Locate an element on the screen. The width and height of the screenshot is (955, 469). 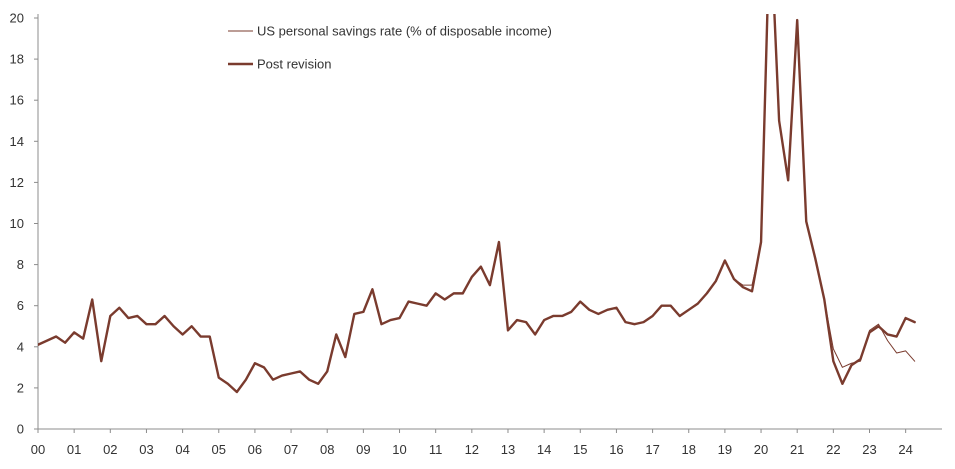
x-tick-label: 17 is located at coordinates (652, 449).